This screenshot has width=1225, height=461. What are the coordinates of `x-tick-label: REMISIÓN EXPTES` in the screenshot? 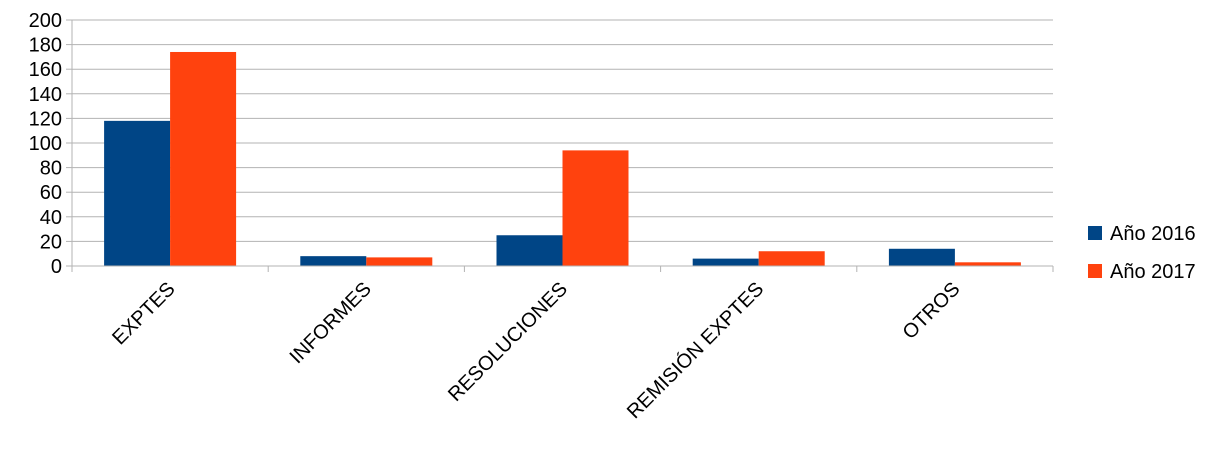 It's located at (695, 350).